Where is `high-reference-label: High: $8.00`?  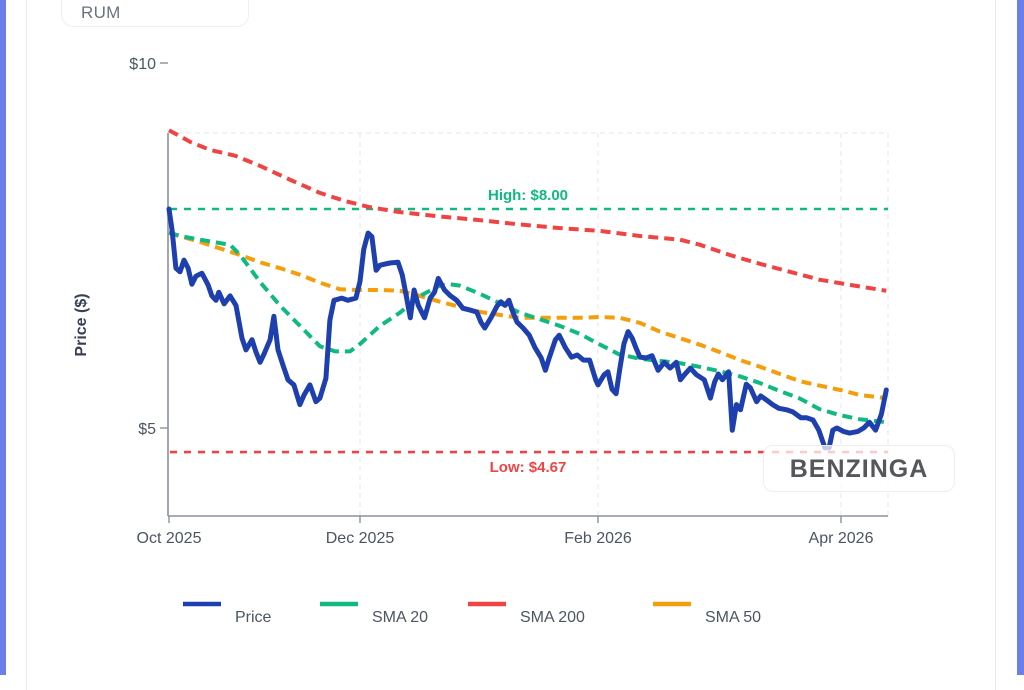 high-reference-label: High: $8.00 is located at coordinates (528, 195).